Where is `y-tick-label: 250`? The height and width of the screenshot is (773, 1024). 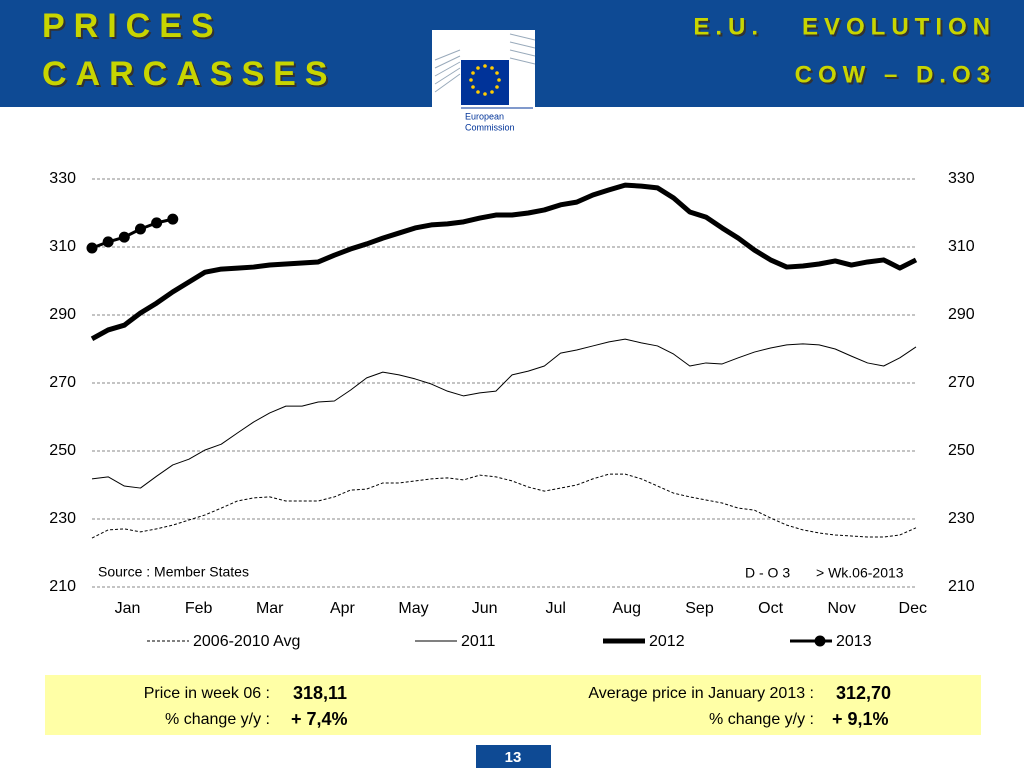 y-tick-label: 250 is located at coordinates (62, 450).